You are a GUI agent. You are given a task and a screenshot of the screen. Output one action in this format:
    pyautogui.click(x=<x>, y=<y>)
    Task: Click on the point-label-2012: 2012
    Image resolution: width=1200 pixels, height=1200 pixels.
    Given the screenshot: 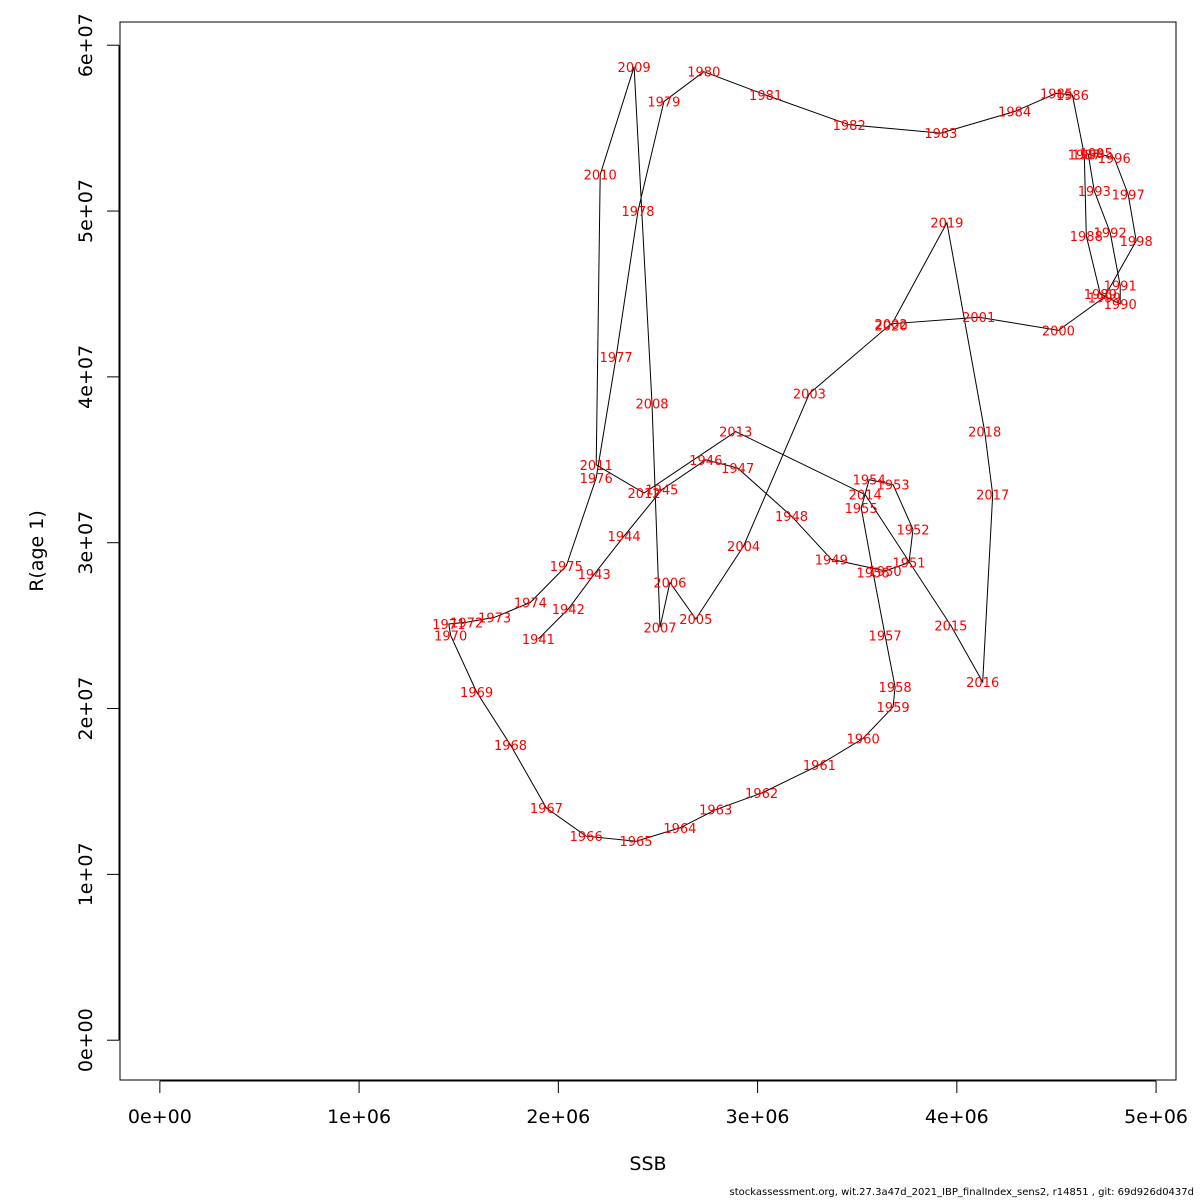 What is the action you would take?
    pyautogui.click(x=643, y=494)
    